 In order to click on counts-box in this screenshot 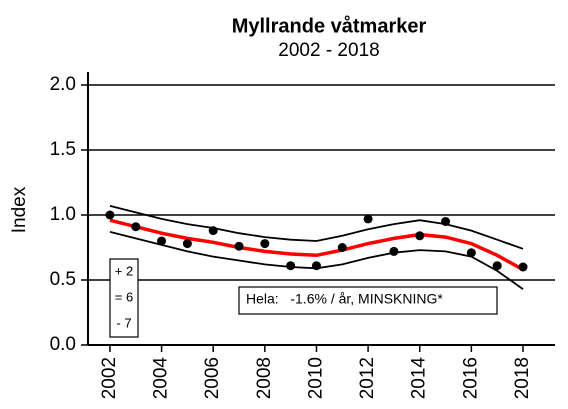, I will do `click(124, 298)`.